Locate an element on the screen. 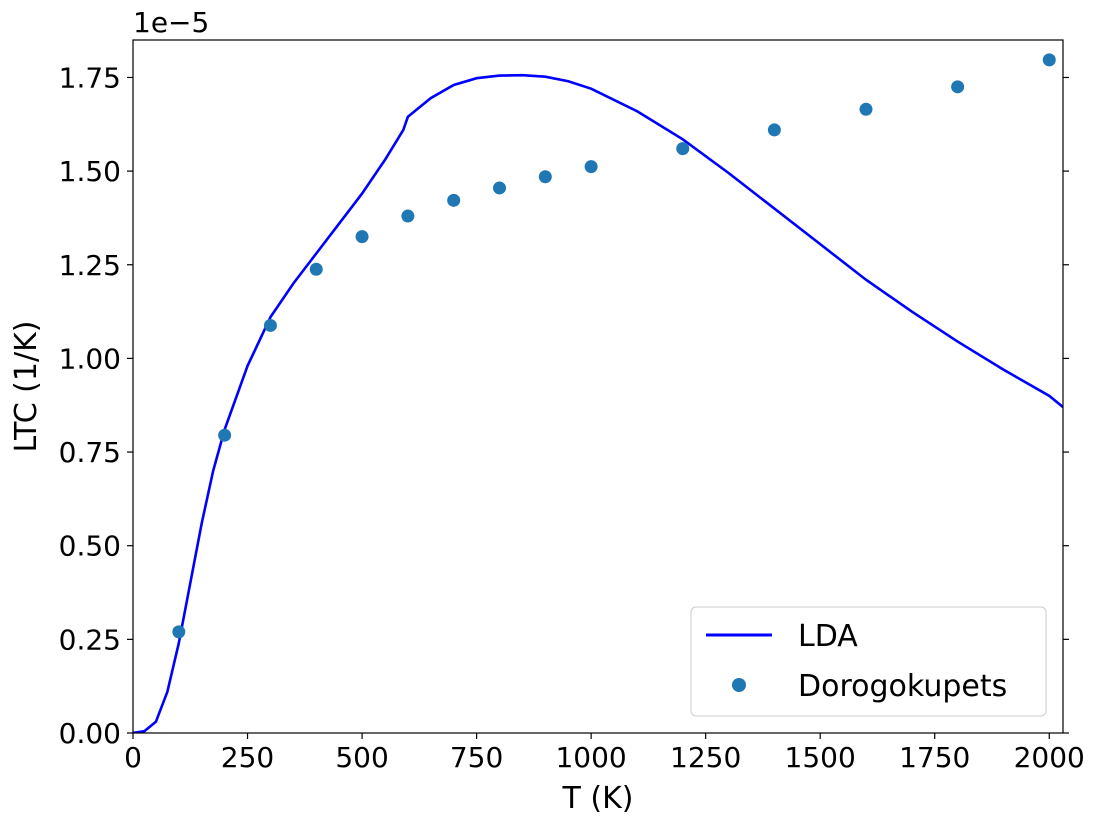  y-tick-label: 0.50 is located at coordinates (90, 546).